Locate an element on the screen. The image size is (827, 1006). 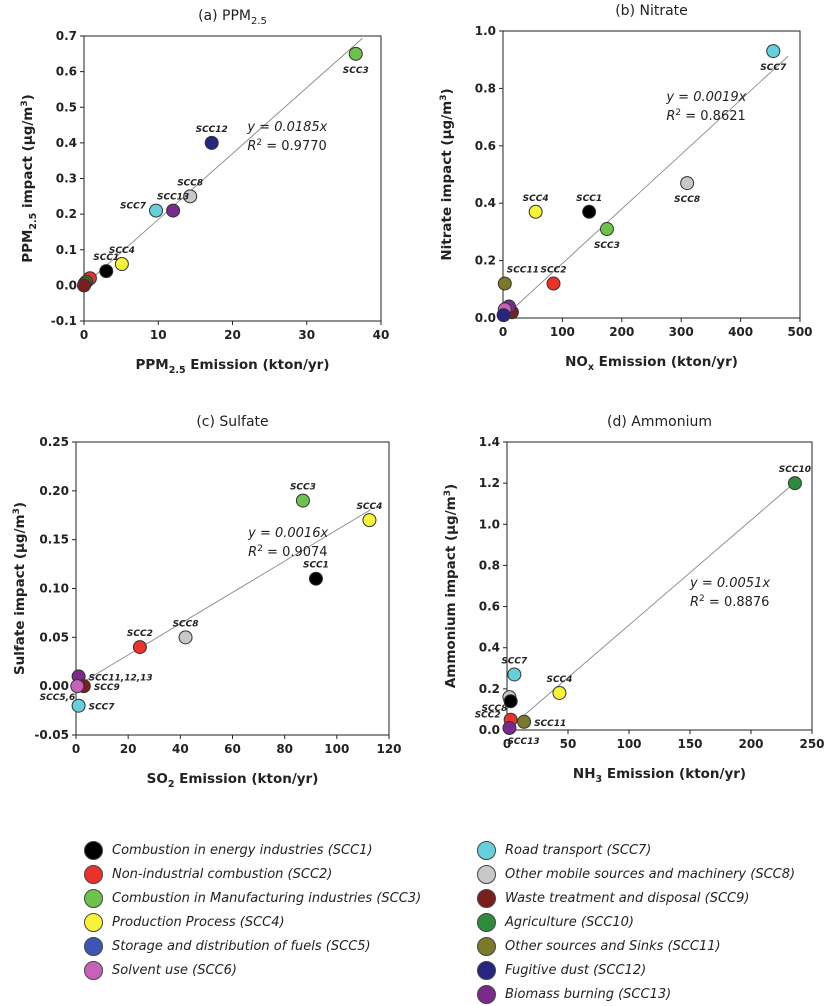
legend-item-scc5: Storage and distribution of fuels (SCC5) is located at coordinates (284, 946).